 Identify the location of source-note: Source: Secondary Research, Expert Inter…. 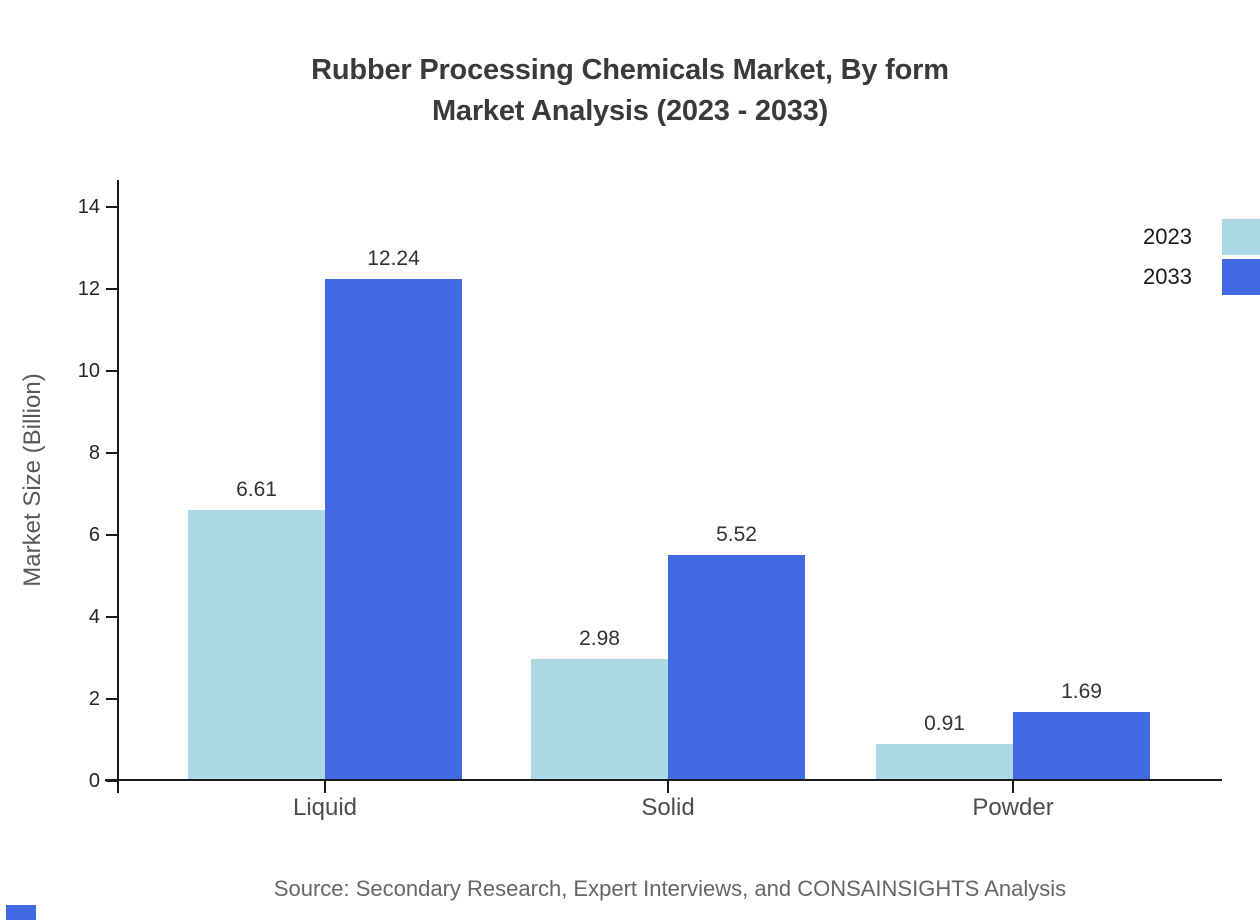
(670, 888).